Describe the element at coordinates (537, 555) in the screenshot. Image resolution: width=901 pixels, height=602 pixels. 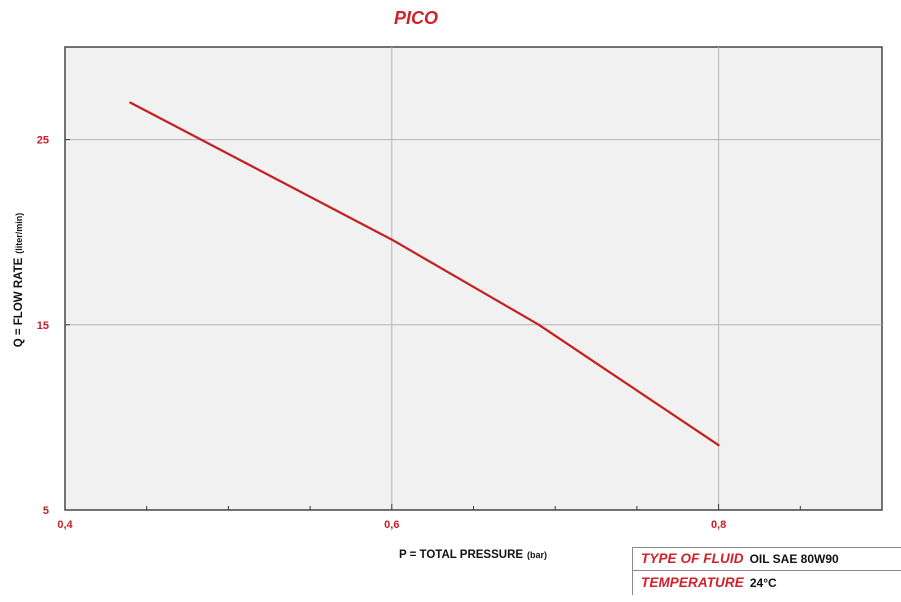
I see `x-axis-unit: (bar)` at that location.